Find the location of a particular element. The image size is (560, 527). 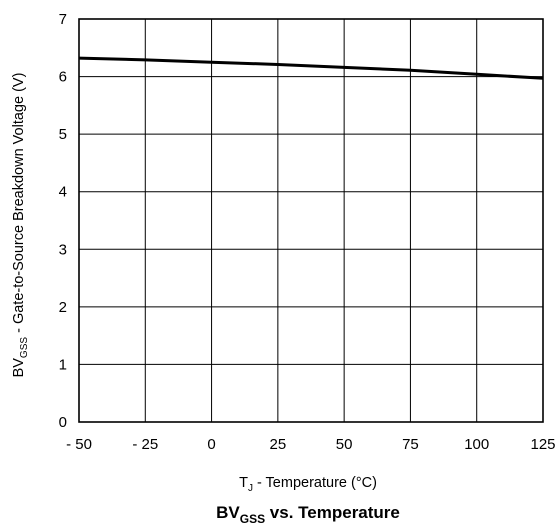

y-tick-label: 6 is located at coordinates (63, 77).